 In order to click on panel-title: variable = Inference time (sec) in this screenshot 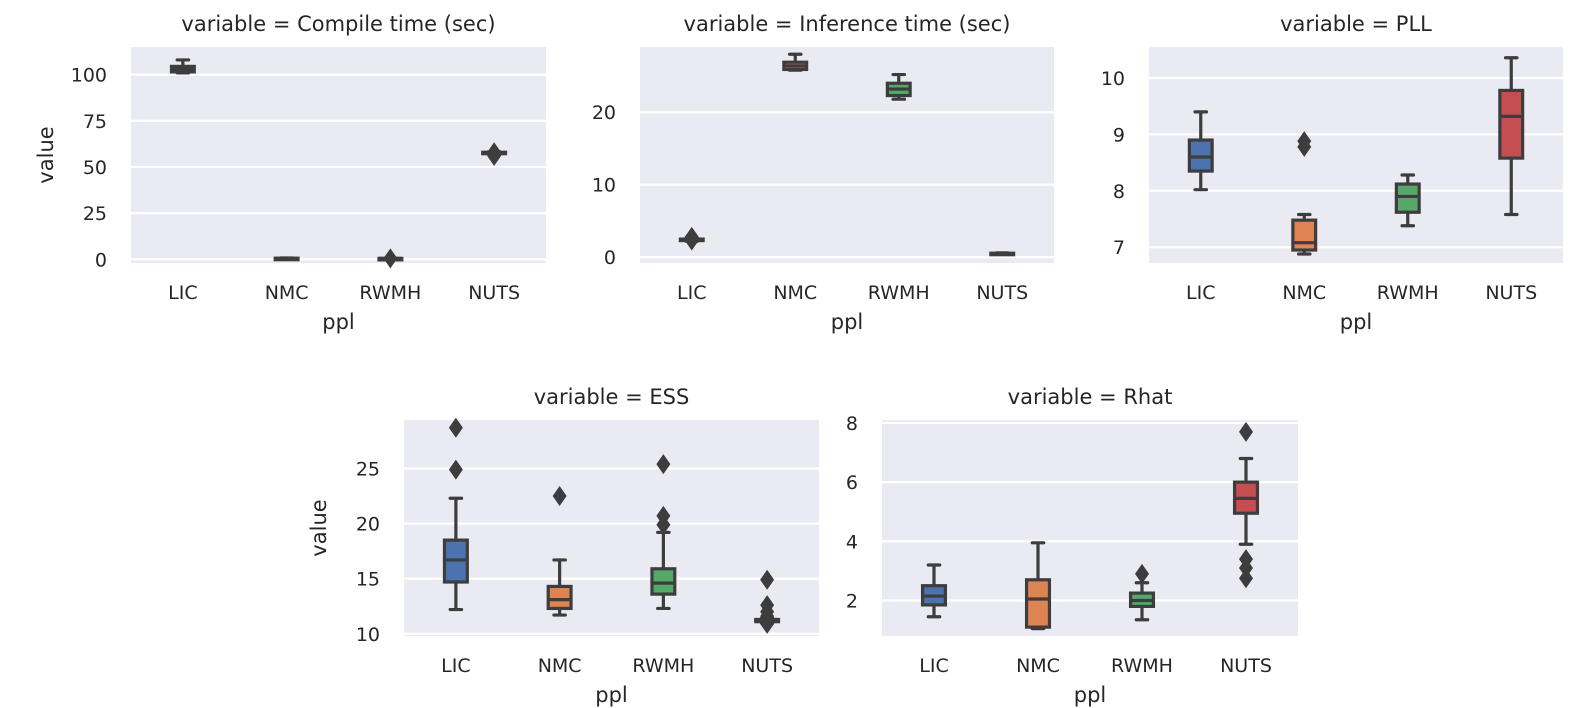, I will do `click(847, 24)`.